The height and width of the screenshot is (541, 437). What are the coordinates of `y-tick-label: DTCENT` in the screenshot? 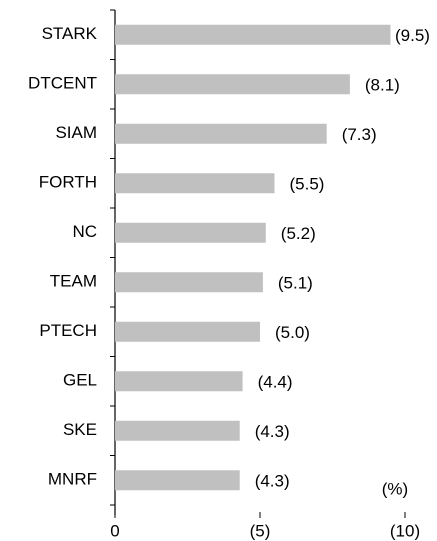 It's located at (62, 83).